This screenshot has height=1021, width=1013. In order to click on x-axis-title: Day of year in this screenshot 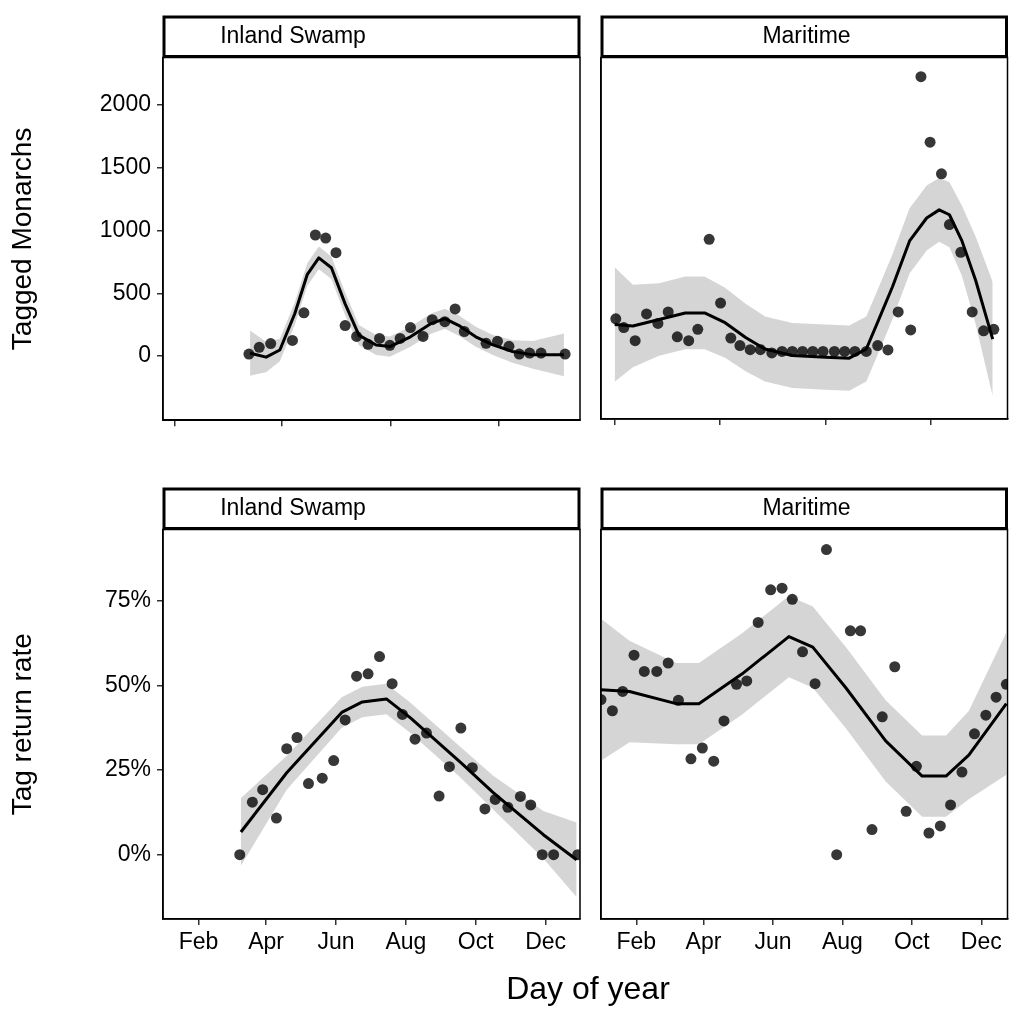, I will do `click(588, 988)`.